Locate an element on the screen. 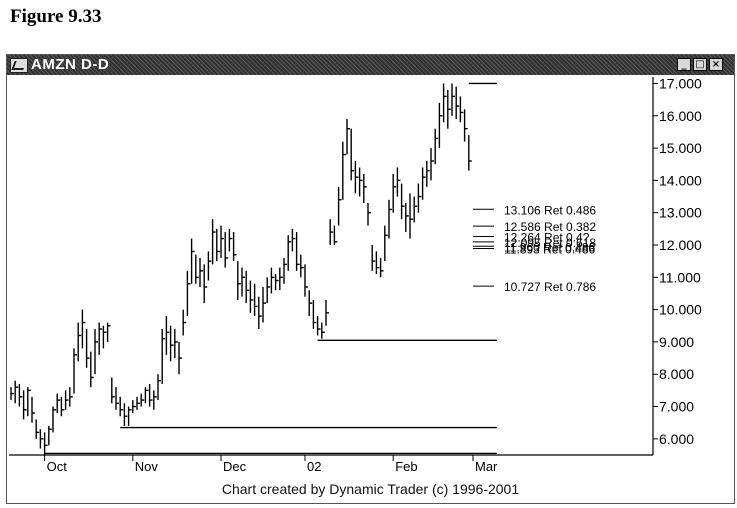 This screenshot has height=508, width=737. retracement-label: 12.264 Ret 0.4? is located at coordinates (547, 237).